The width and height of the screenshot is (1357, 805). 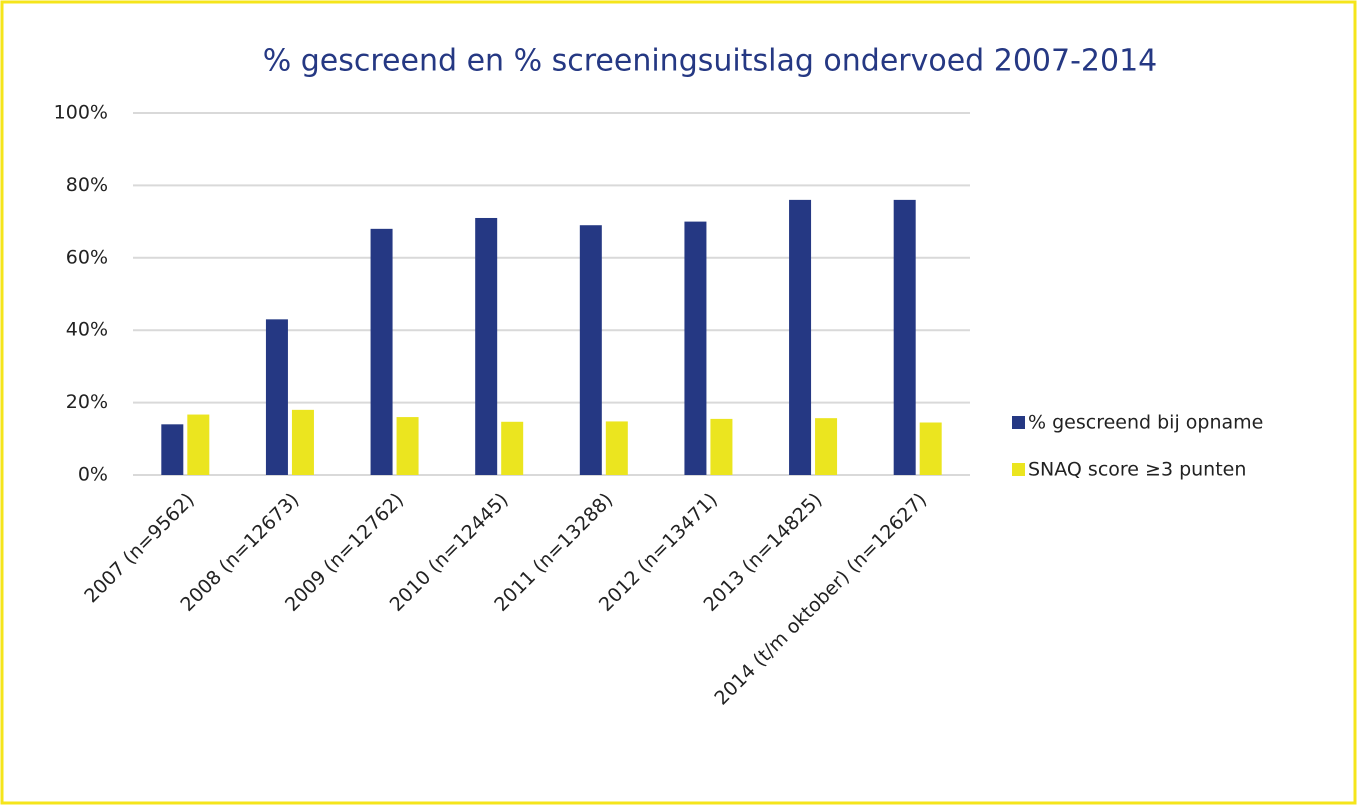 What do you see at coordinates (81, 113) in the screenshot?
I see `y-tick-label: 100%` at bounding box center [81, 113].